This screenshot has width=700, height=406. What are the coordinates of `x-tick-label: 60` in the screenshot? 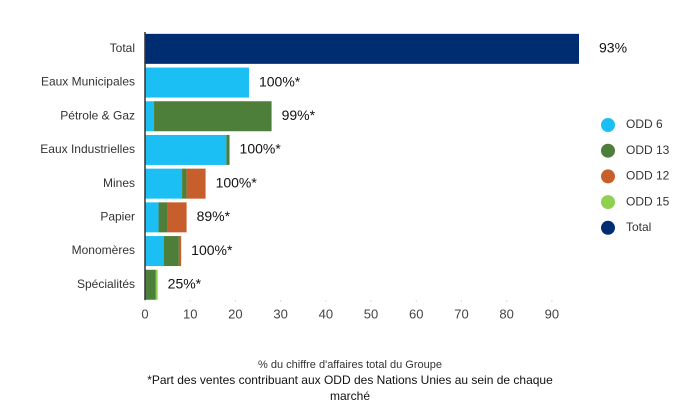 It's located at (416, 313).